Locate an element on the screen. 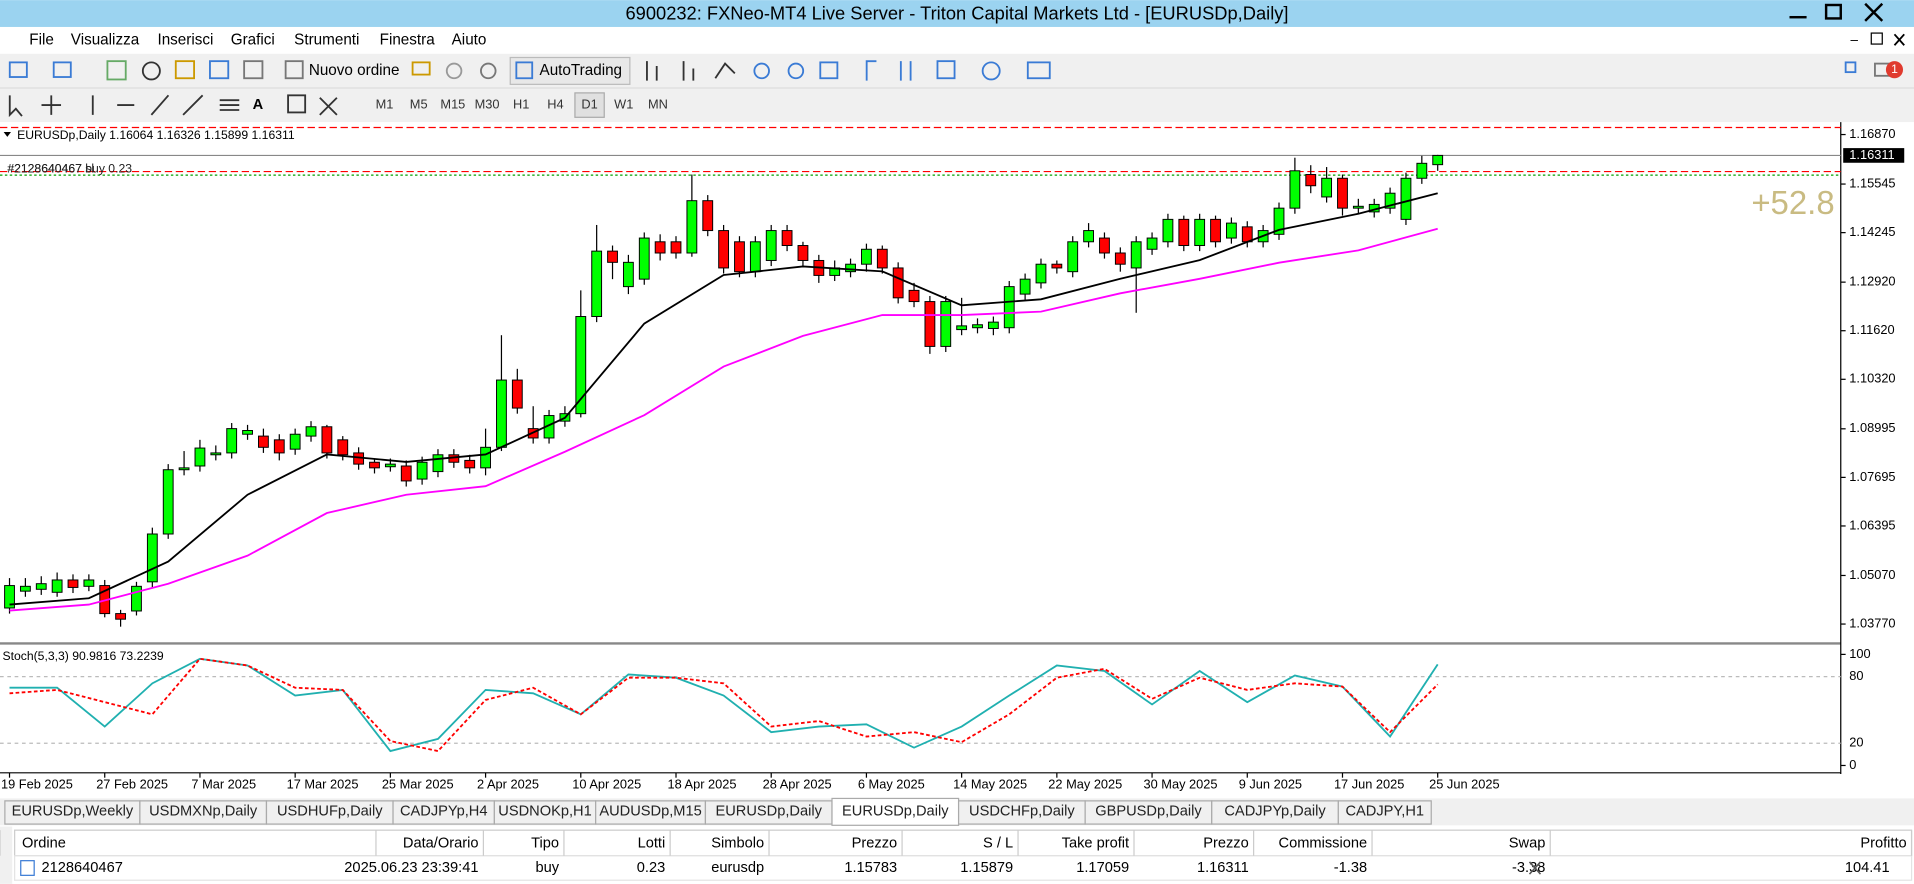  timeframe-button: H4 is located at coordinates (555, 103).